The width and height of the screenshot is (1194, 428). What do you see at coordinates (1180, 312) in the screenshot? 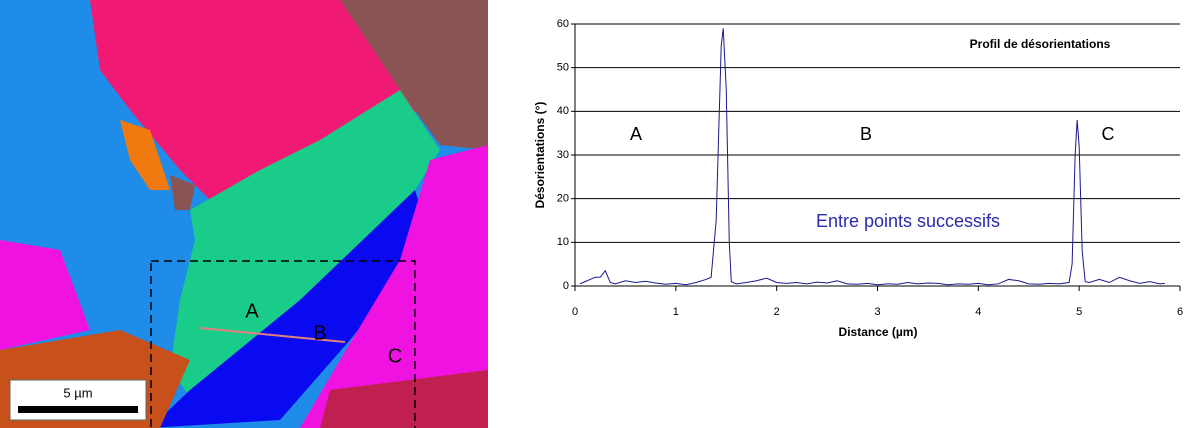
I see `x-tick-label: 6` at bounding box center [1180, 312].